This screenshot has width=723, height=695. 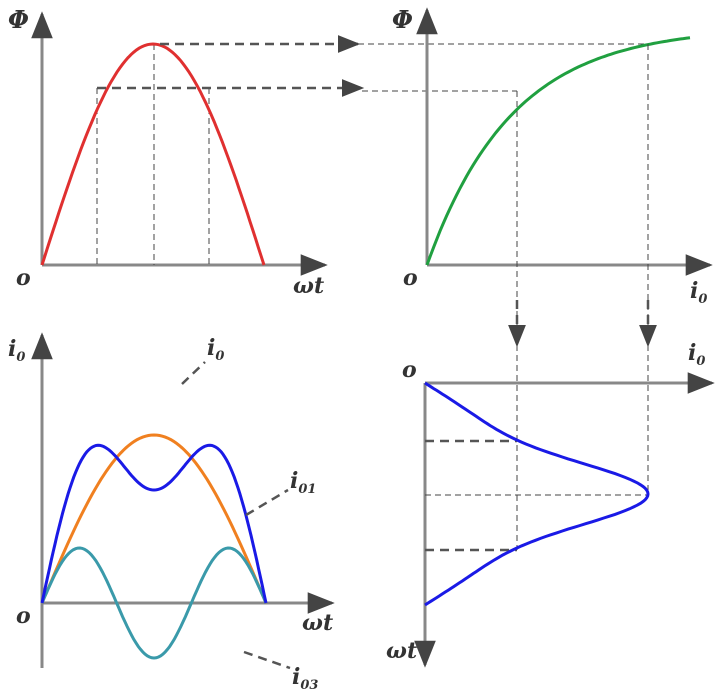 What do you see at coordinates (558, 151) in the screenshot?
I see `magnetization-curve` at bounding box center [558, 151].